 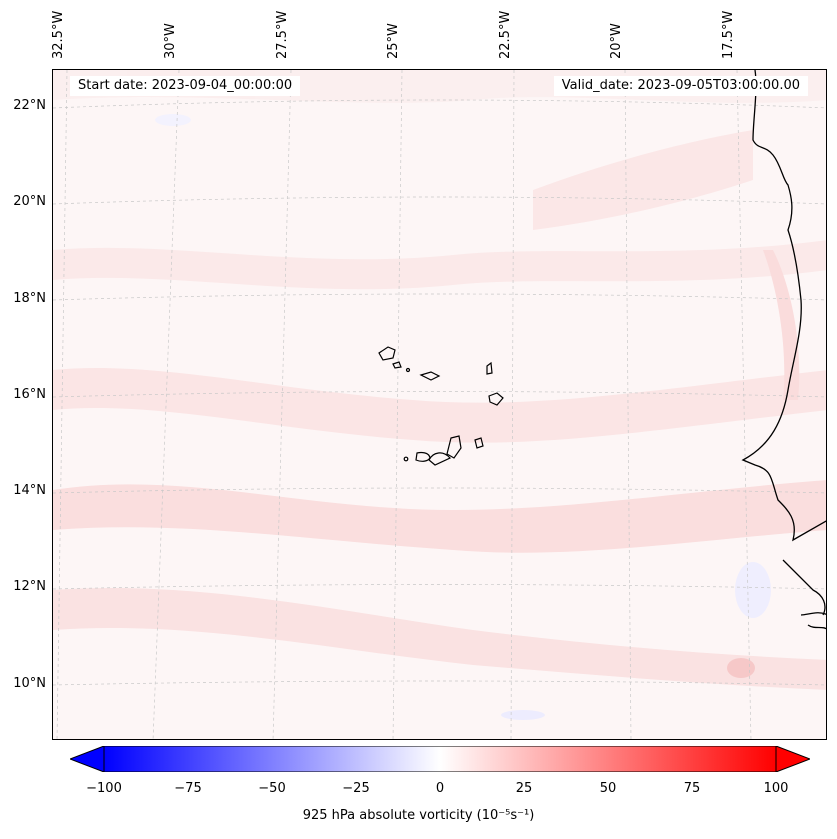 I want to click on lat-label-18n: 18°N, so click(x=29, y=298).